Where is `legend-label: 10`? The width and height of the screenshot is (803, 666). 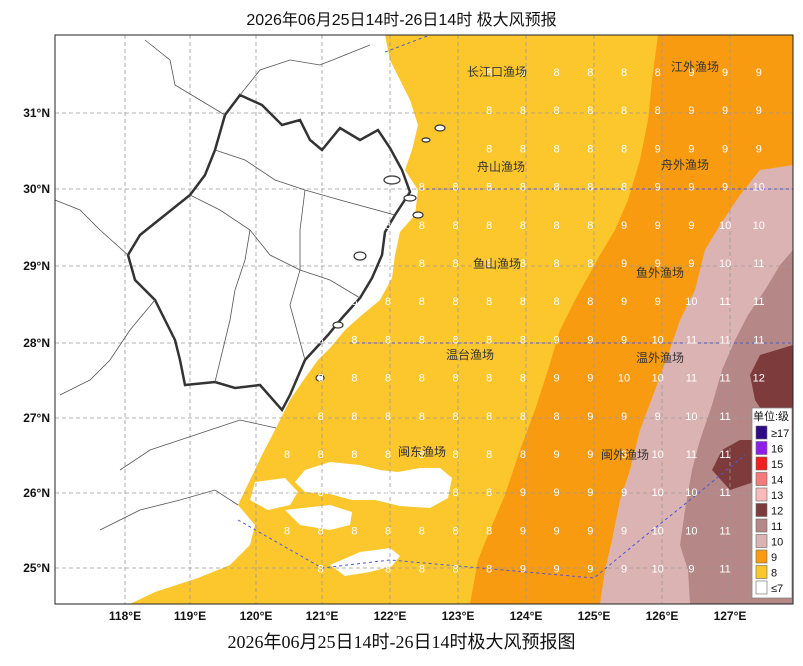
legend-label: 10 is located at coordinates (777, 543).